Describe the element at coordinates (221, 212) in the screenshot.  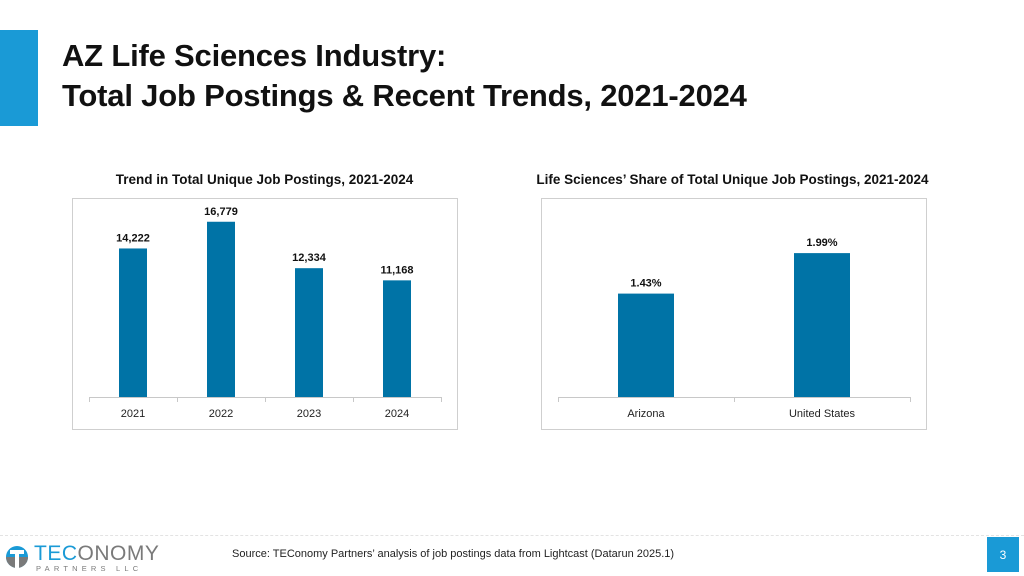
I see `chart-1-data-label: 16,779` at that location.